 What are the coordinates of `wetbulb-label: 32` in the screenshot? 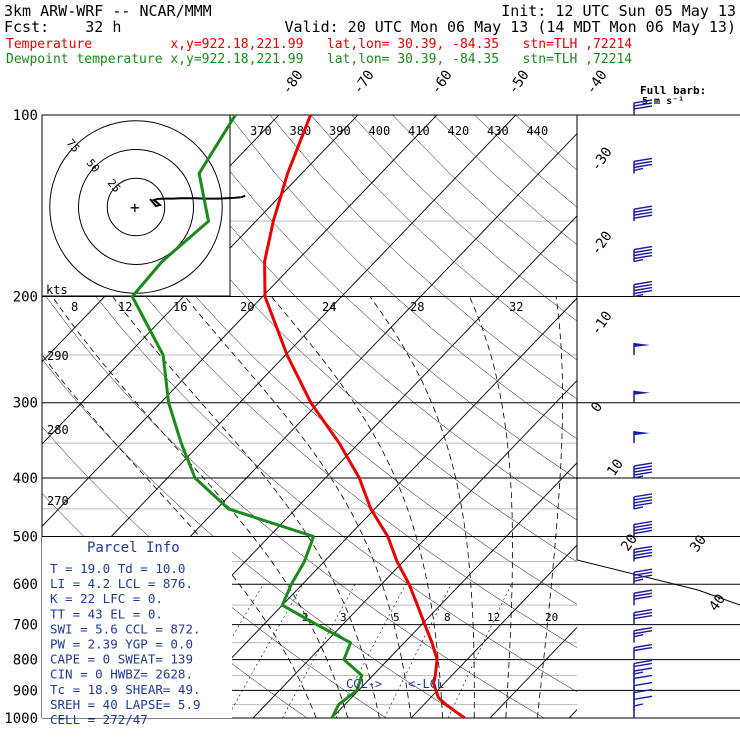 It's located at (516, 307).